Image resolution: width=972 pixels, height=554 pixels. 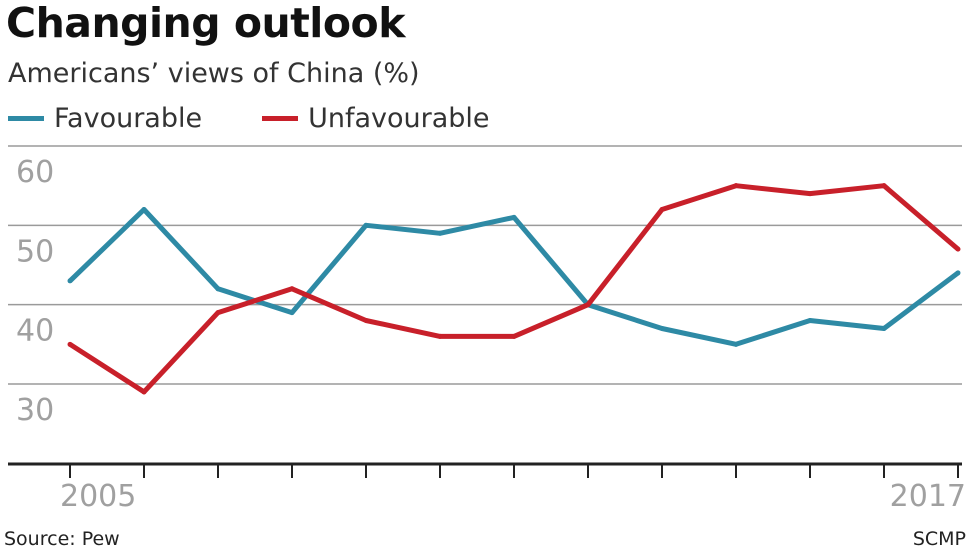 I want to click on data-point-unfavourable-2006, so click(x=144, y=392).